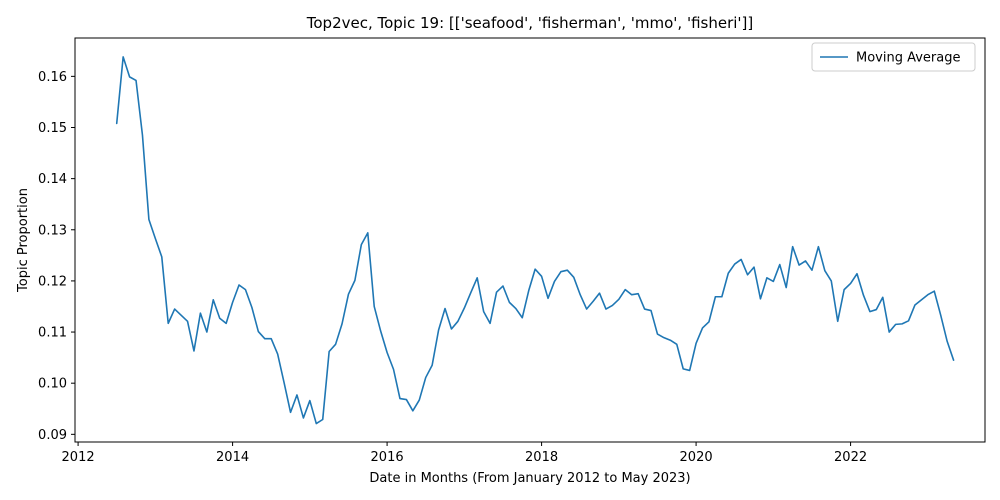  I want to click on x-tick-label: 2022, so click(850, 457).